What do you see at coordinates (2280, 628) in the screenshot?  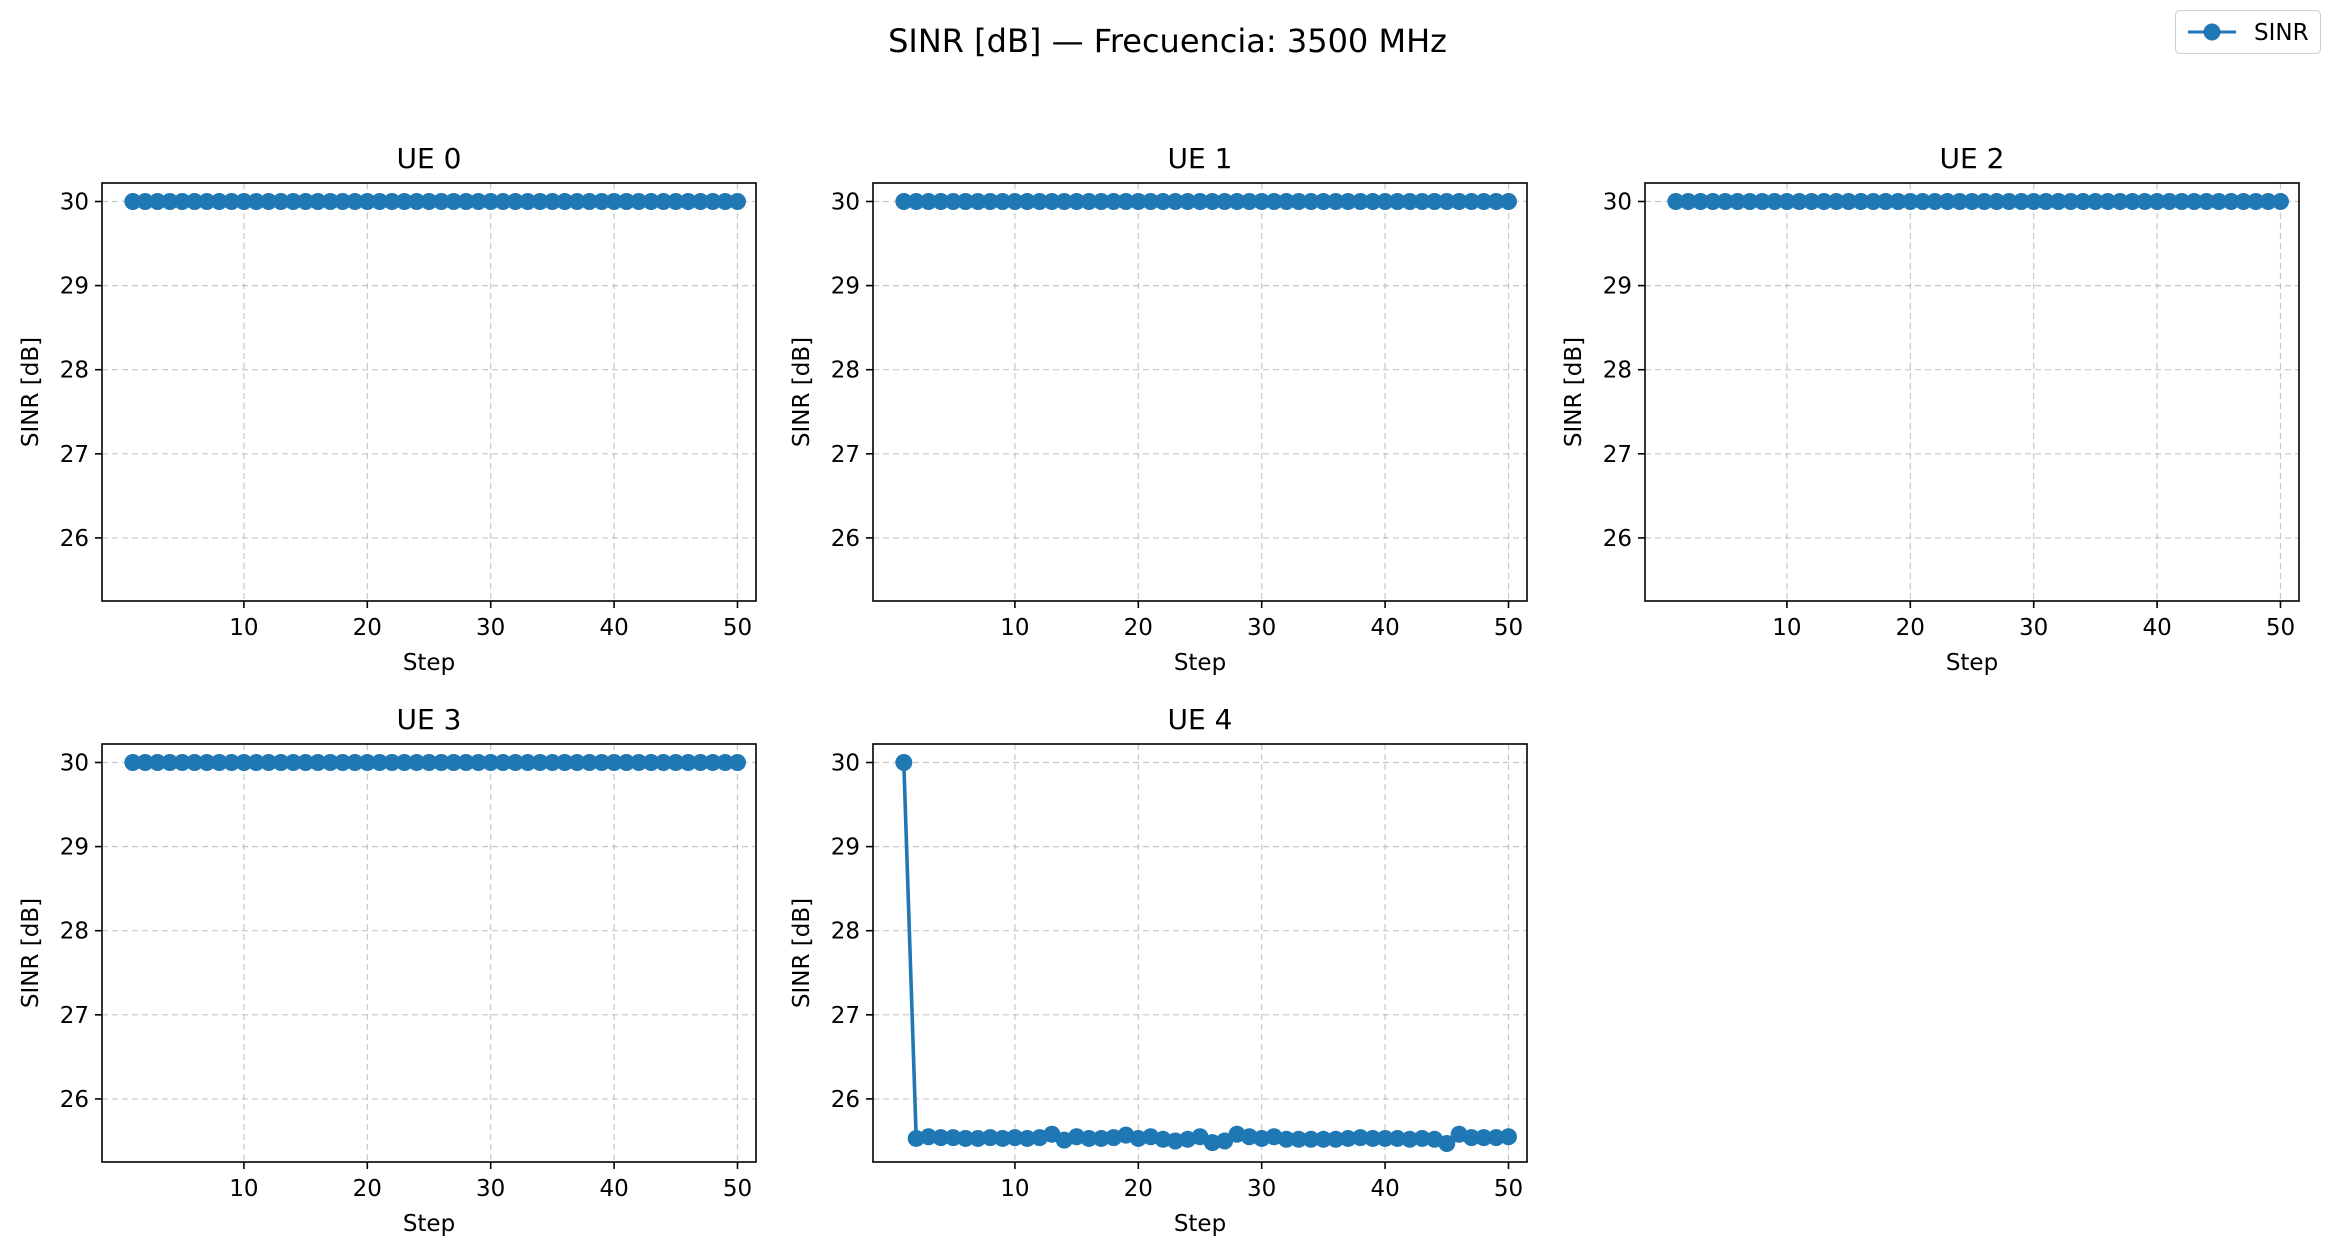 I see `x-tick-label: 50` at bounding box center [2280, 628].